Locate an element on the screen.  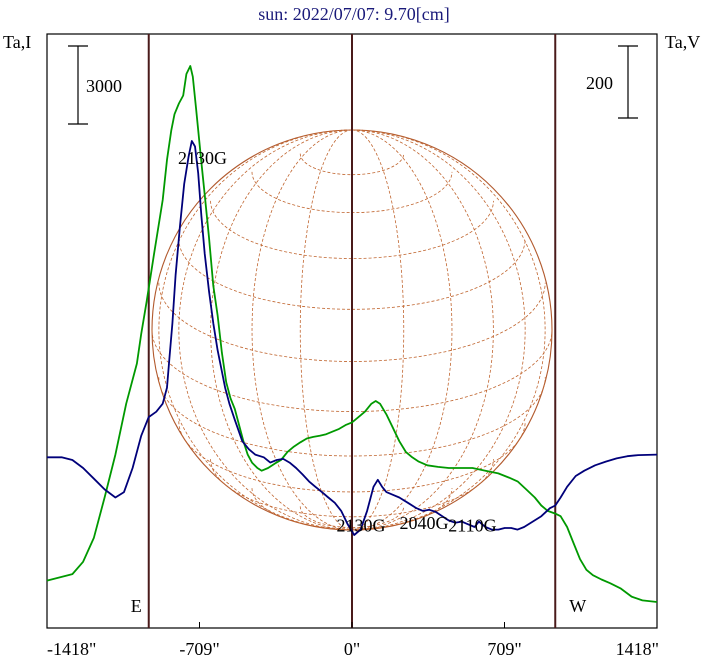
x-tick-label: -709" is located at coordinates (199, 649).